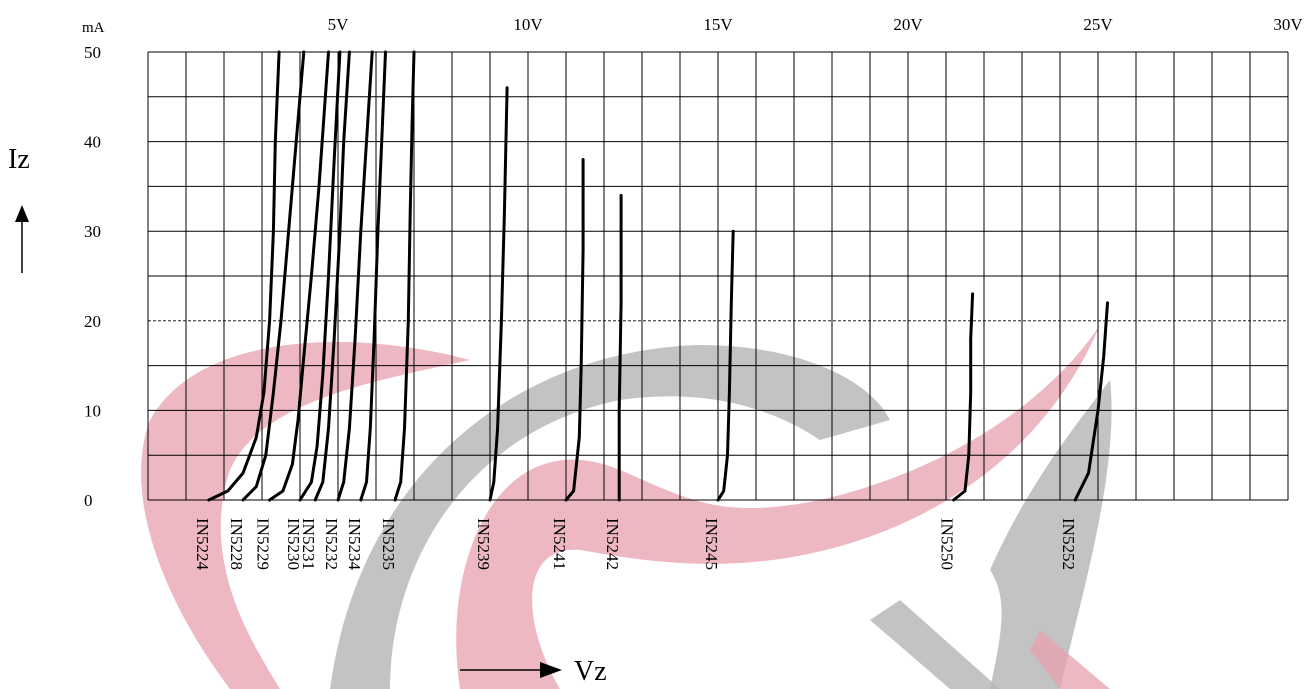 The image size is (1313, 689). What do you see at coordinates (816, 24) in the screenshot?
I see `x-tick-labels: 5V 10V 15V 20V 25V 30V` at bounding box center [816, 24].